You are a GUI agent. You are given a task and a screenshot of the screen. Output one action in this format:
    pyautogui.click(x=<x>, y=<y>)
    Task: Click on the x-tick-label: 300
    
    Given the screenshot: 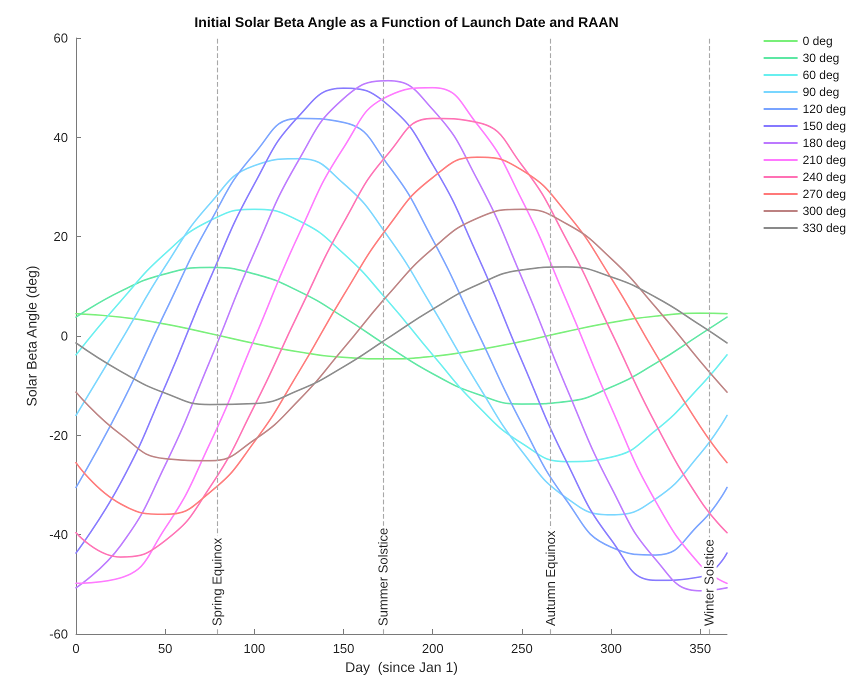 What is the action you would take?
    pyautogui.click(x=611, y=648)
    